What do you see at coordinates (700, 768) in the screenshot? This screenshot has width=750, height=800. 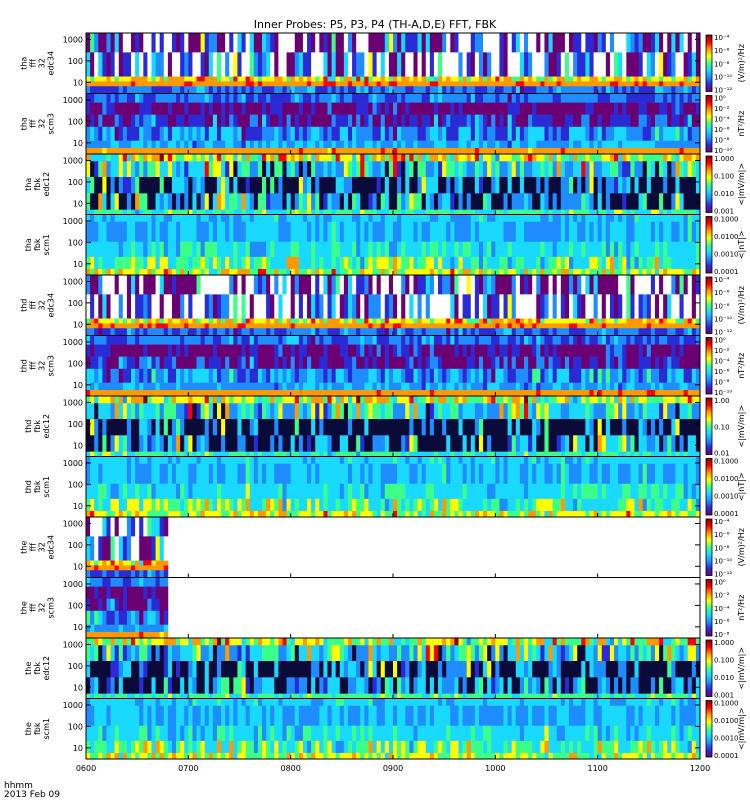 I see `x-tick-label: 1200` at bounding box center [700, 768].